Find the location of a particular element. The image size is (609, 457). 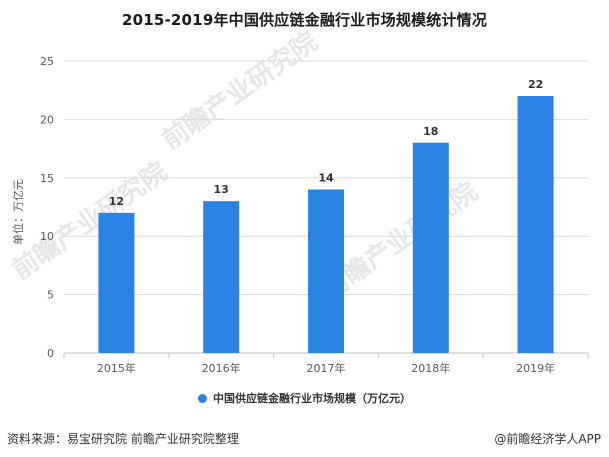

x-tick-label: 2016年 is located at coordinates (221, 368).